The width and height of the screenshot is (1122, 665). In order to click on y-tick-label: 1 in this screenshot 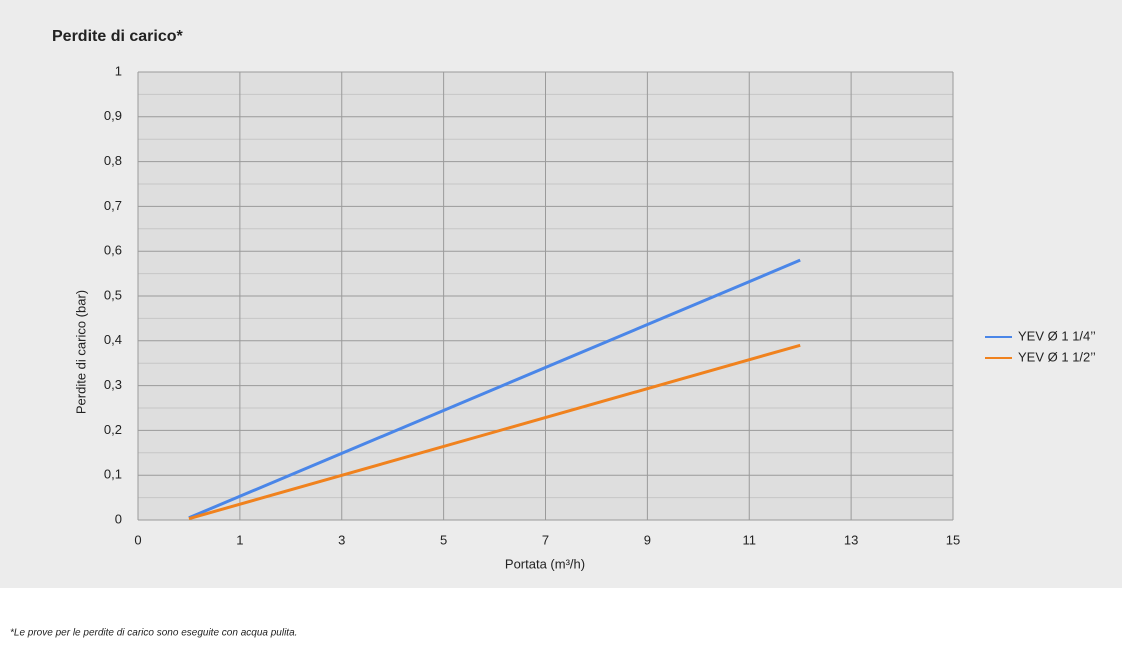, I will do `click(118, 70)`.